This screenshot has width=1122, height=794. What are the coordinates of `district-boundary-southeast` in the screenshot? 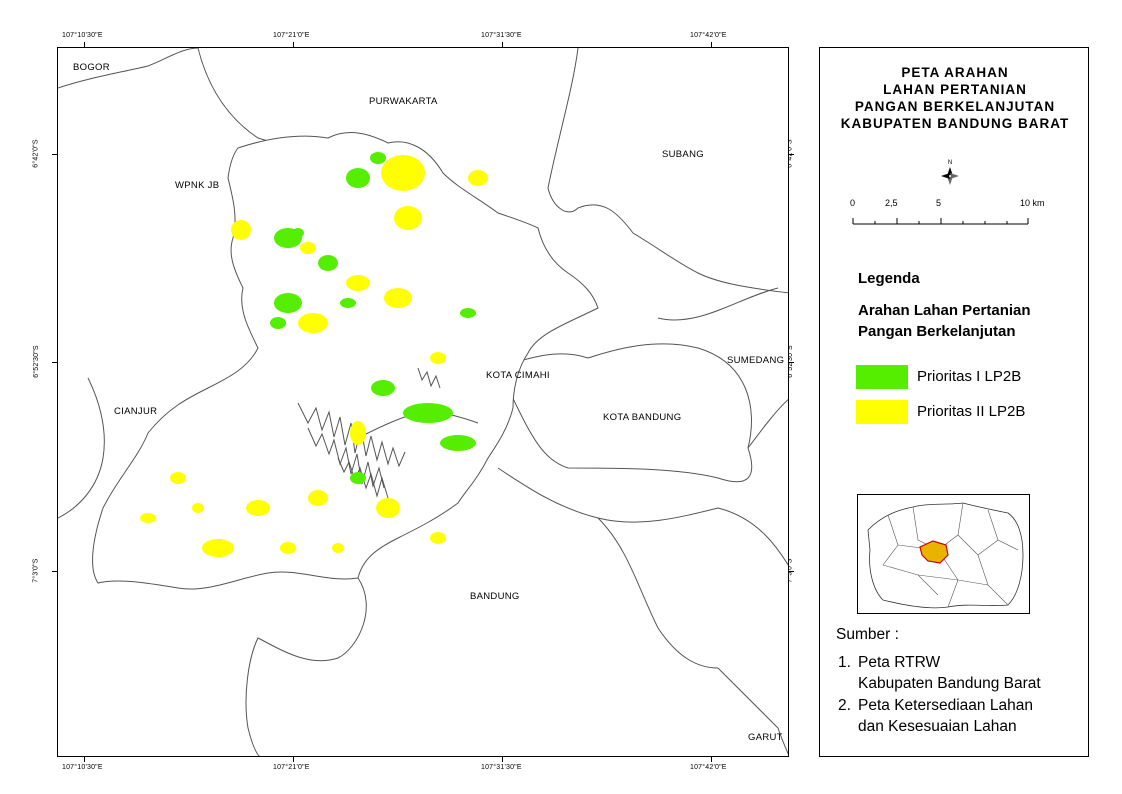 It's located at (642, 516).